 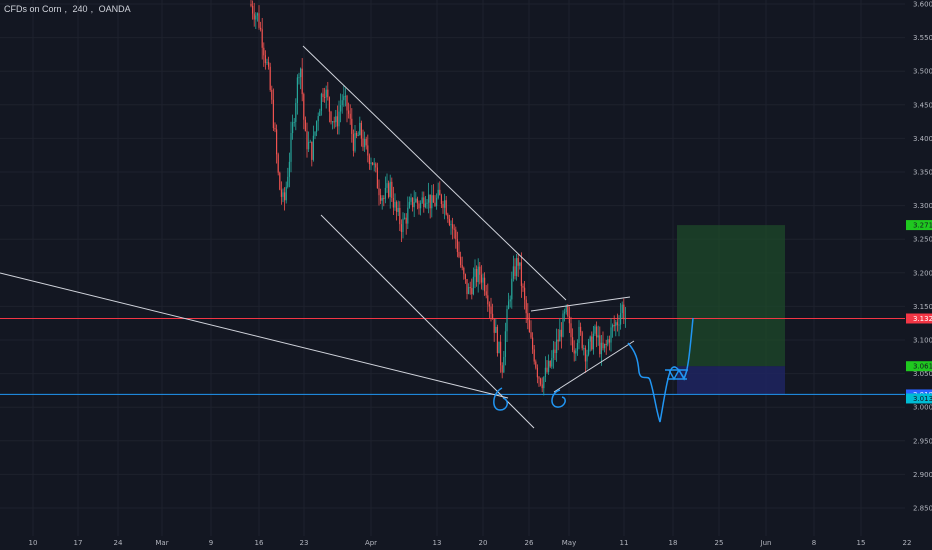 I want to click on position-target-zone, so click(x=731, y=296).